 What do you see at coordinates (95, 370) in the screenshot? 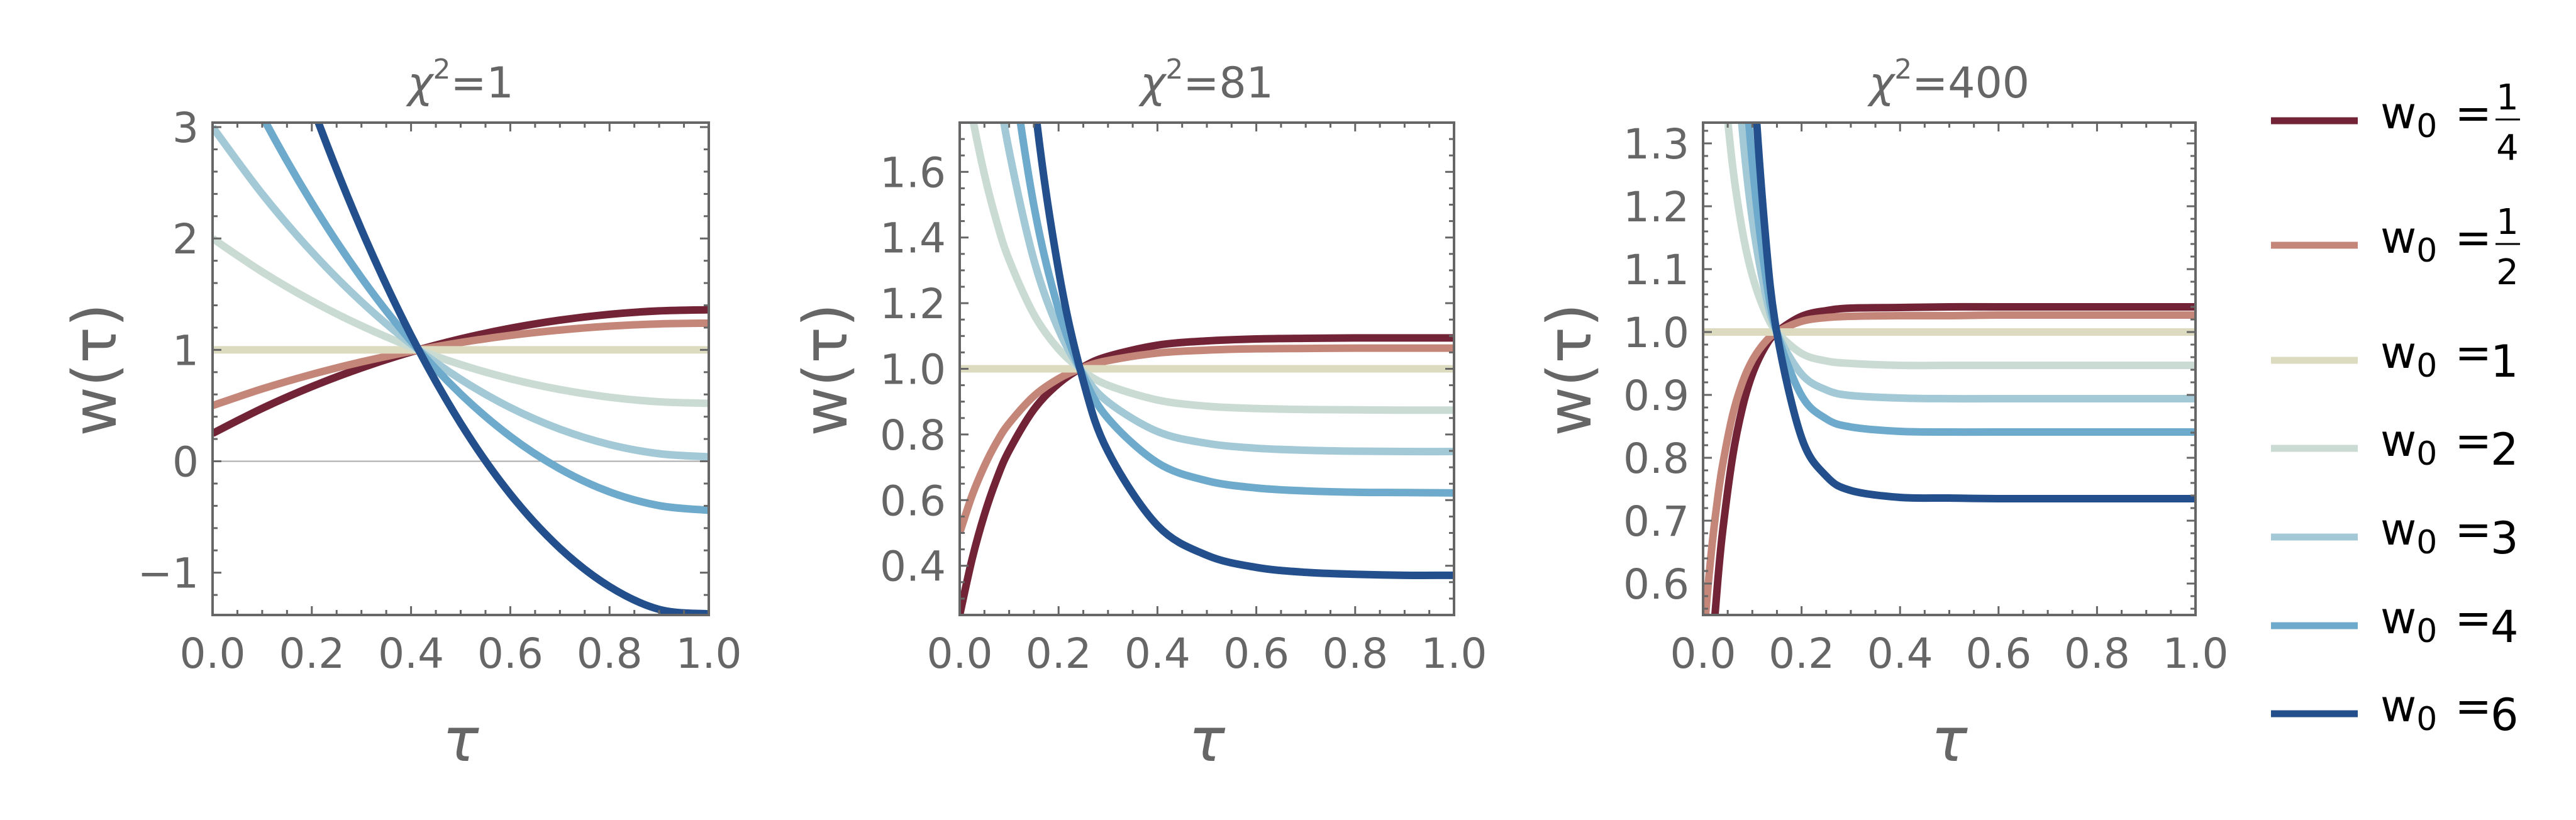
I see `y-axis-label: w(τ)` at bounding box center [95, 370].